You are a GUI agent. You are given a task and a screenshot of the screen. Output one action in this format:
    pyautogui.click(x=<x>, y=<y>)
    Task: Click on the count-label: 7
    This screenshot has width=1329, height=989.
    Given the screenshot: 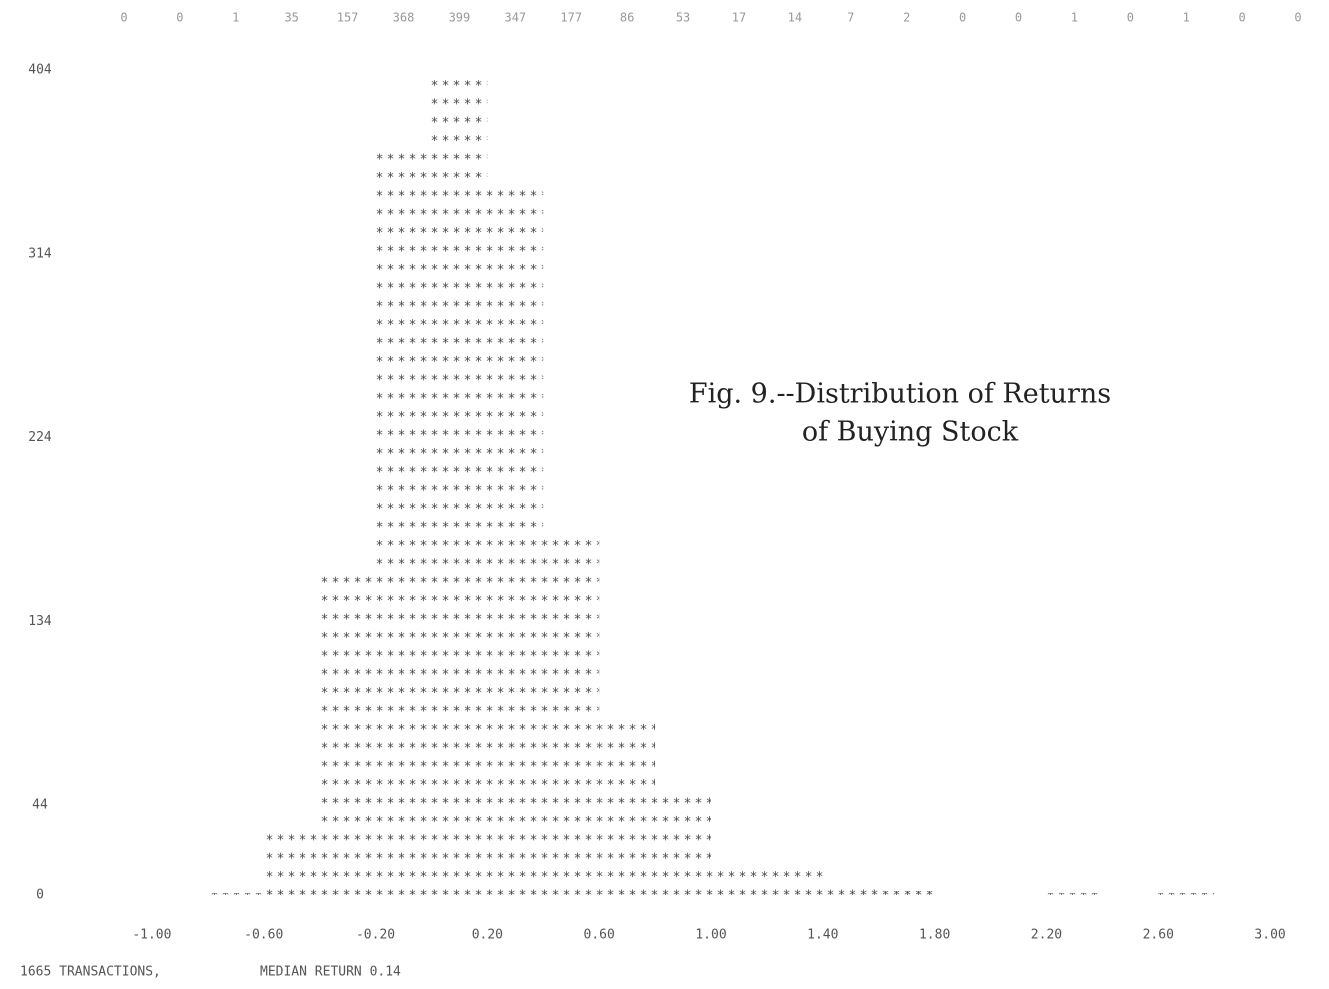 What is the action you would take?
    pyautogui.click(x=850, y=18)
    